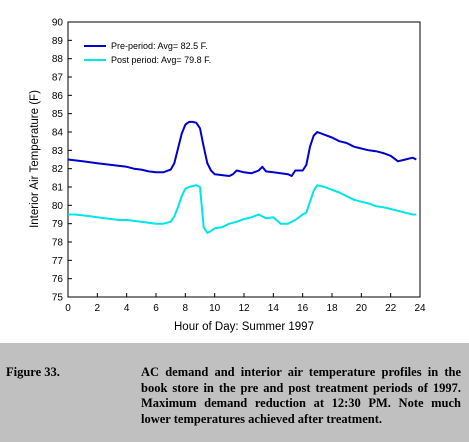 Image resolution: width=469 pixels, height=442 pixels. I want to click on y-tick-label: 81, so click(58, 188).